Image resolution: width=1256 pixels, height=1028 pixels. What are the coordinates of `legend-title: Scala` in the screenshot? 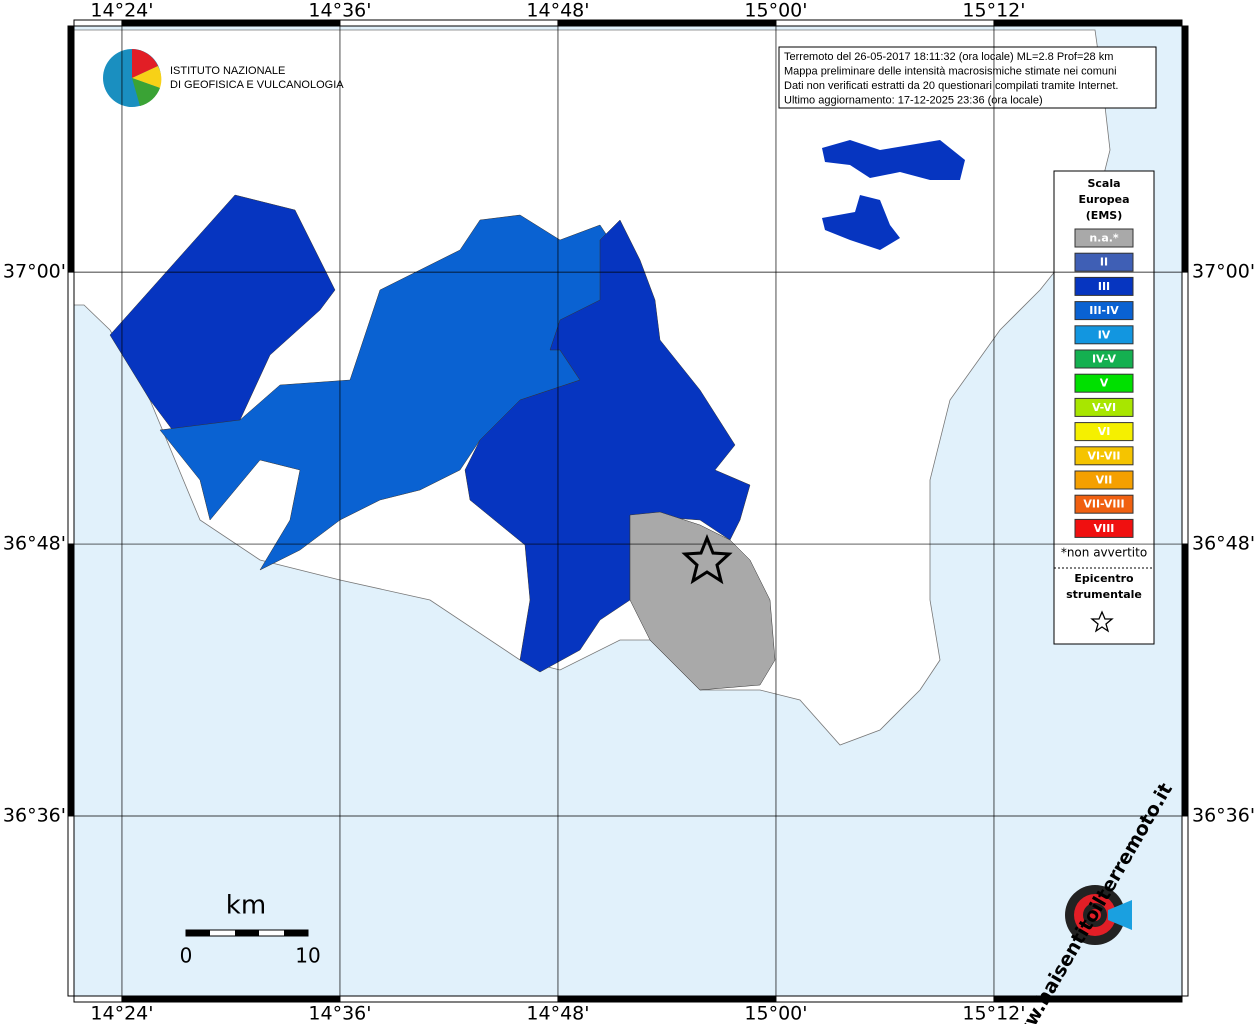 It's located at (1103, 183).